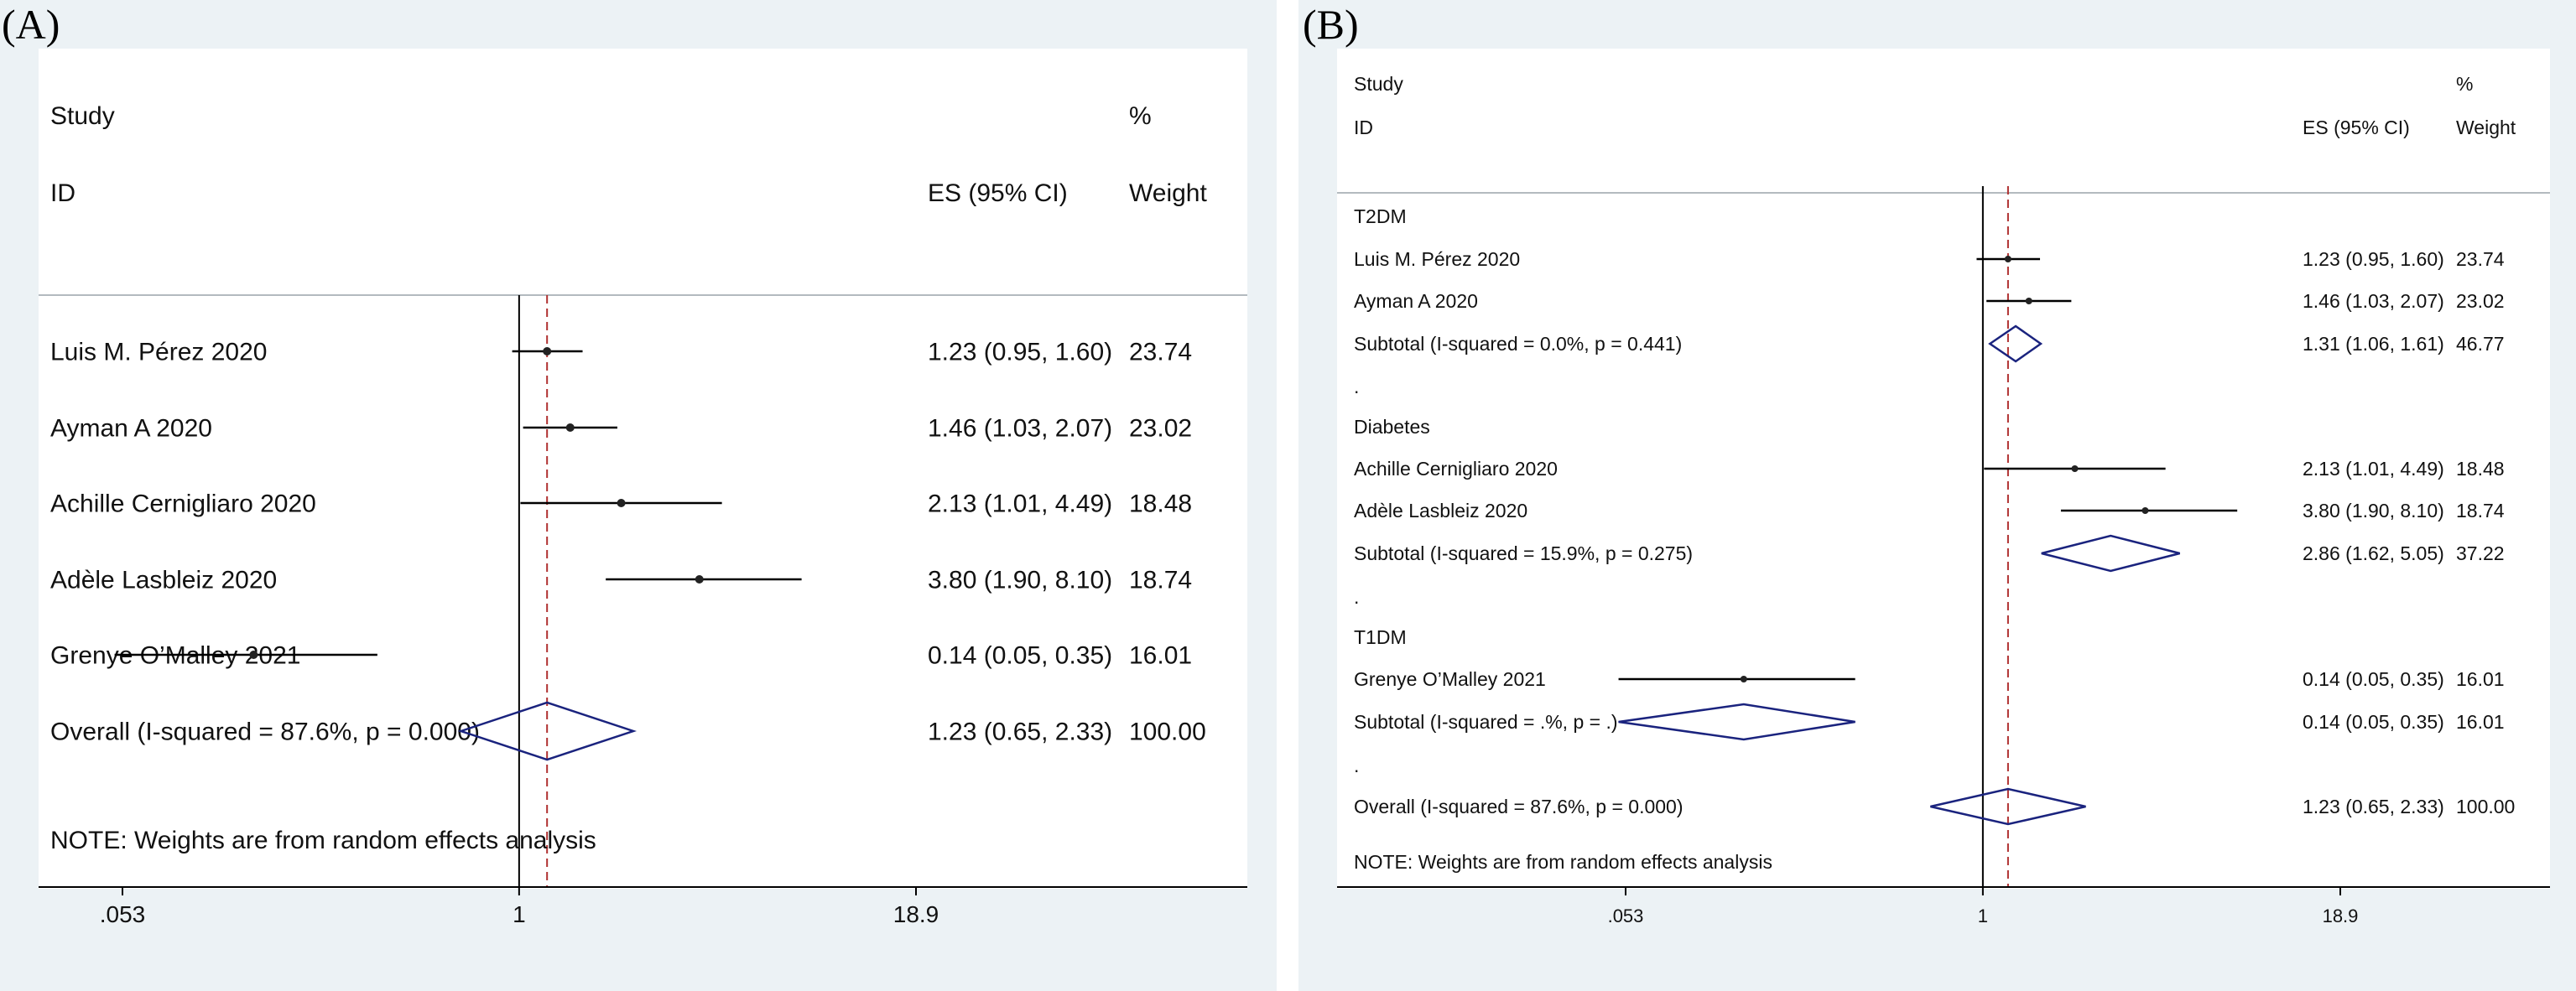 The image size is (2576, 991). What do you see at coordinates (1519, 807) in the screenshot?
I see `panel-b-row-label: Overall (I-squared = 87.6%, p = 0.000)` at bounding box center [1519, 807].